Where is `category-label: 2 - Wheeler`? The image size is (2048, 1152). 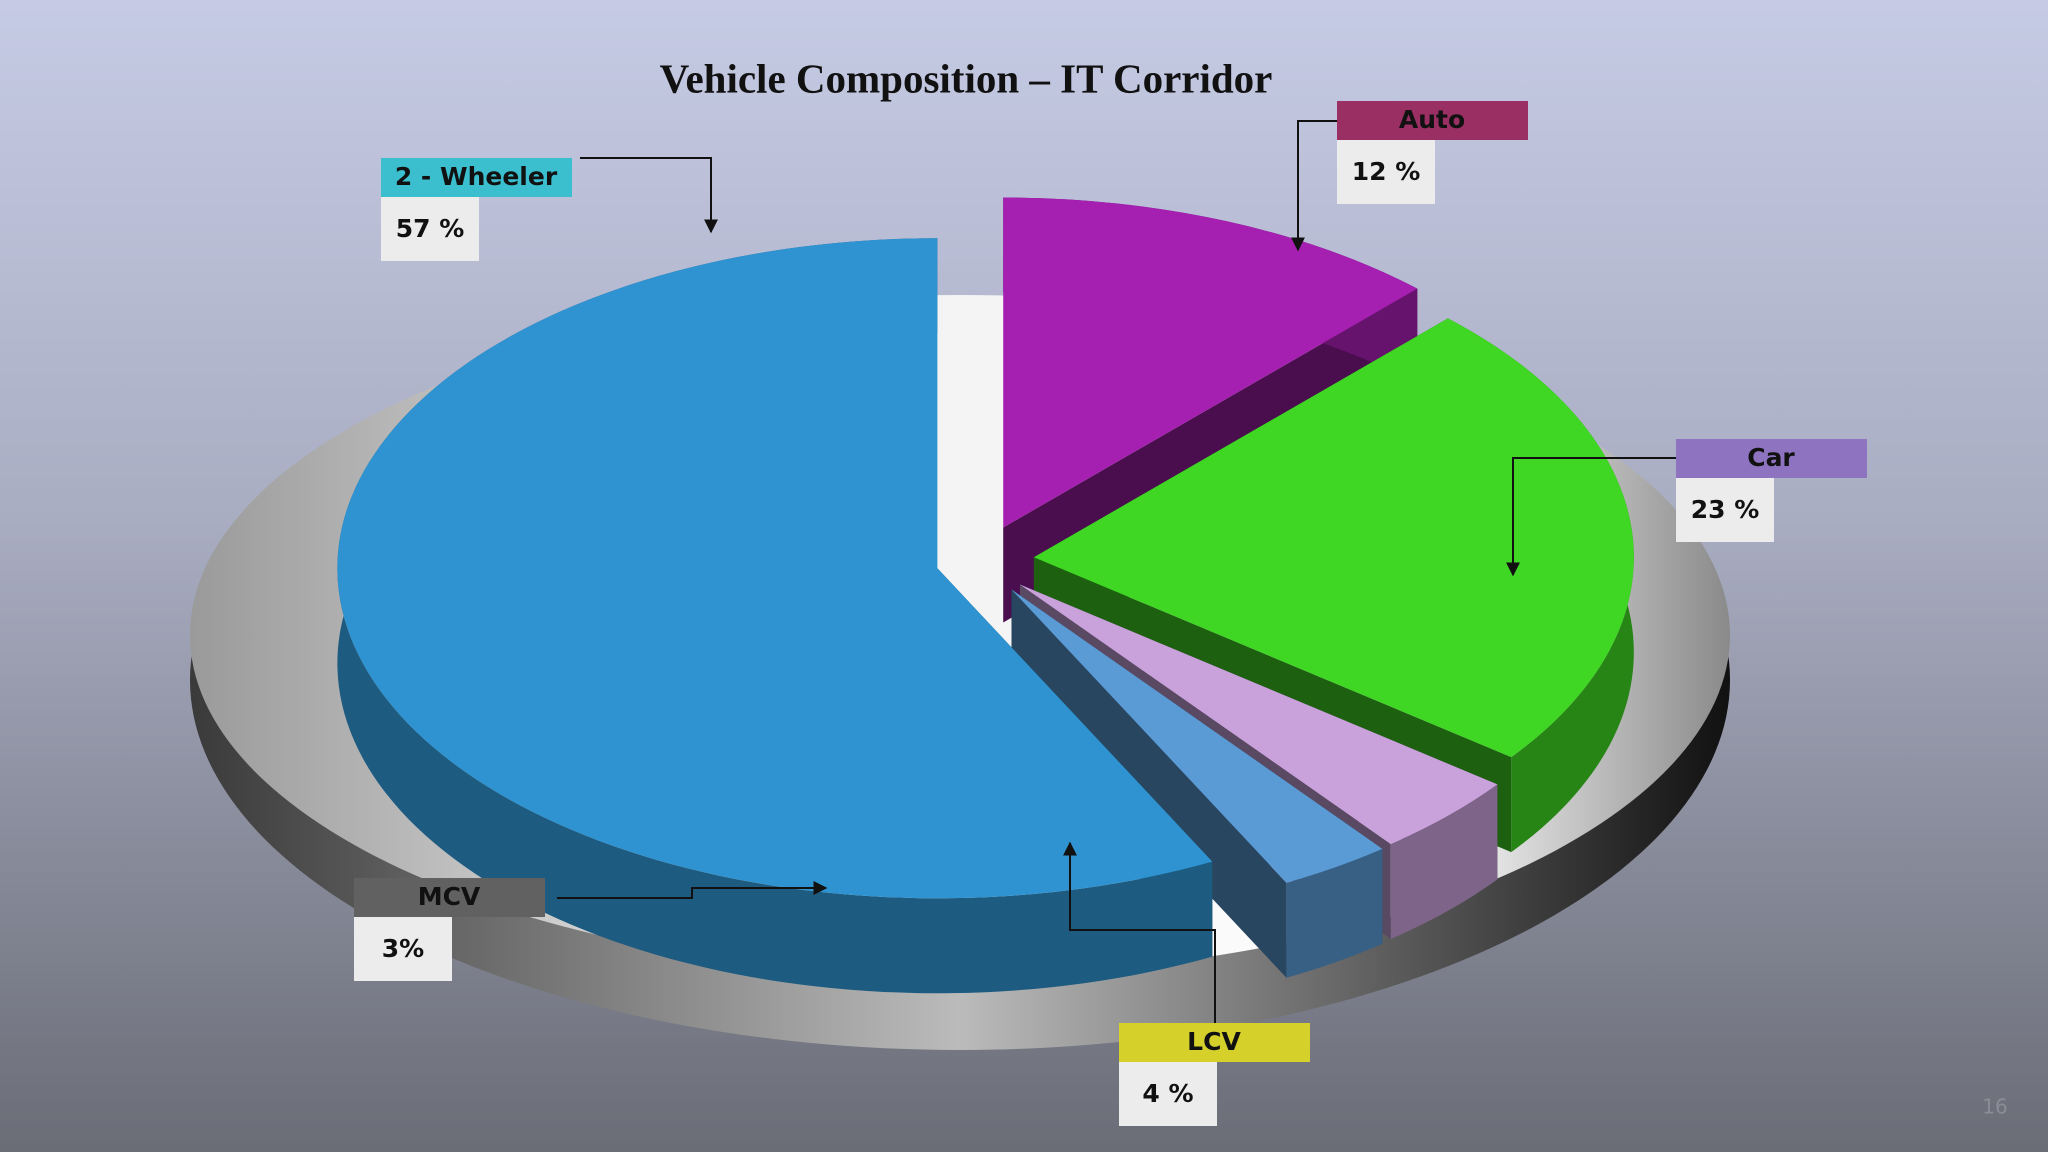 category-label: 2 - Wheeler is located at coordinates (476, 176).